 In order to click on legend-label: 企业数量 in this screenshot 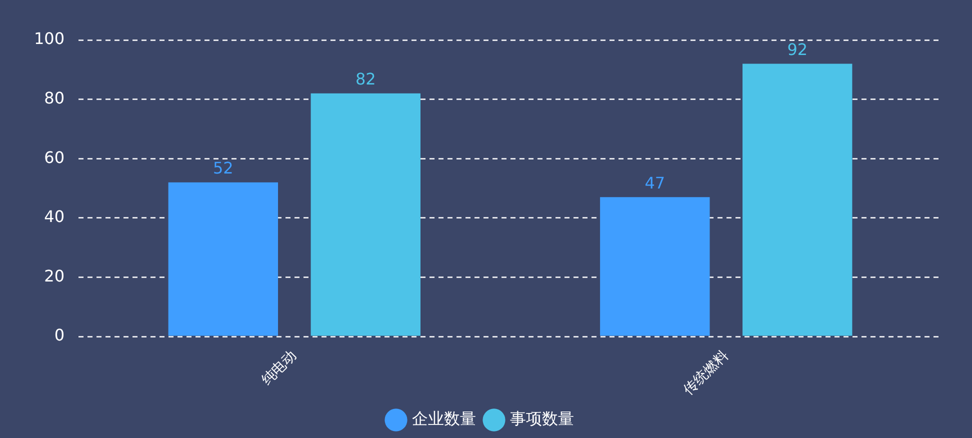, I will do `click(444, 418)`.